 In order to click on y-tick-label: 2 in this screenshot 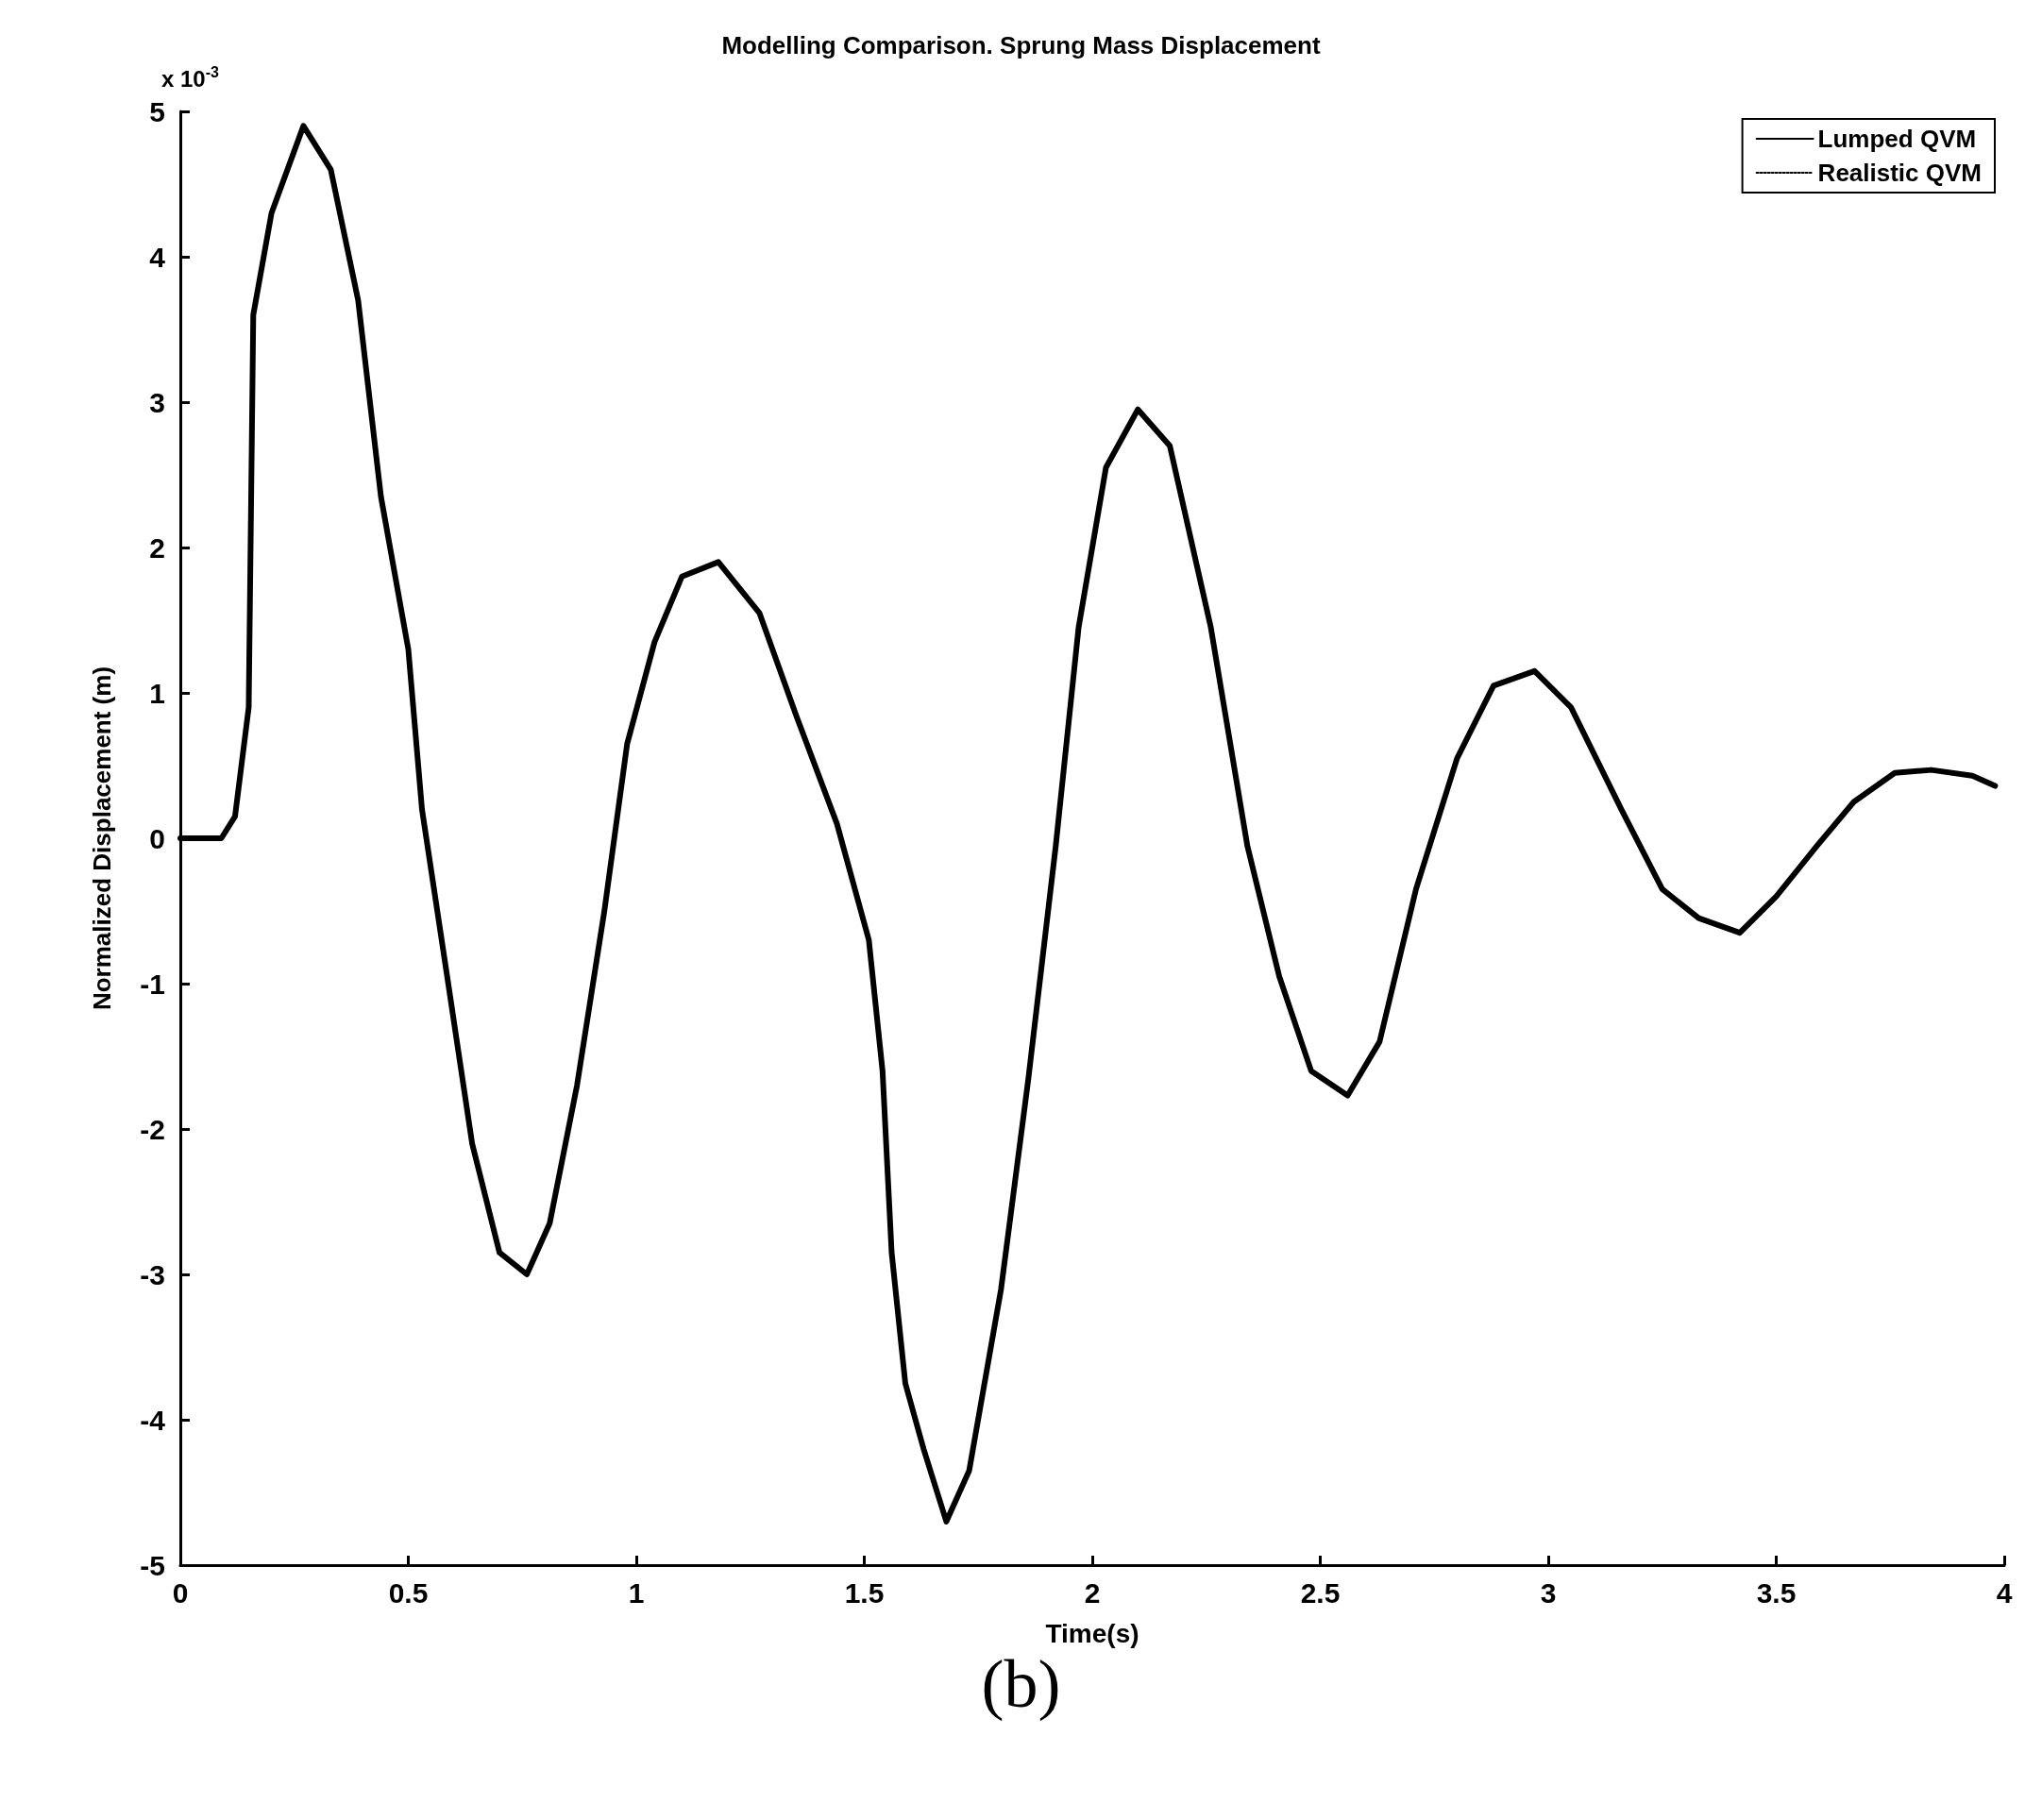, I will do `click(157, 547)`.